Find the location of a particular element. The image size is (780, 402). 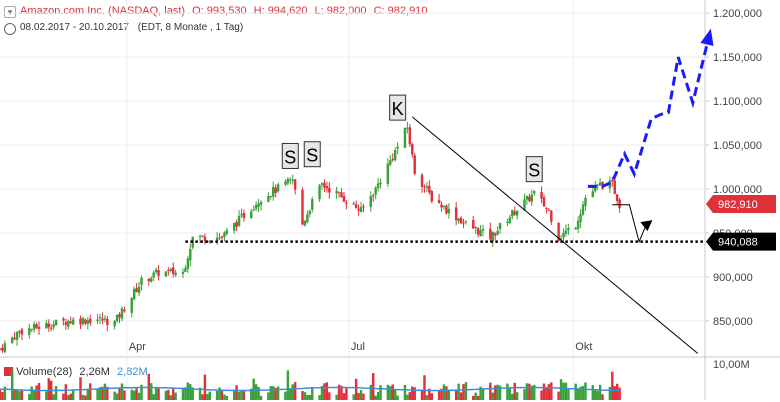

x-tick-label: Okt is located at coordinates (583, 347).